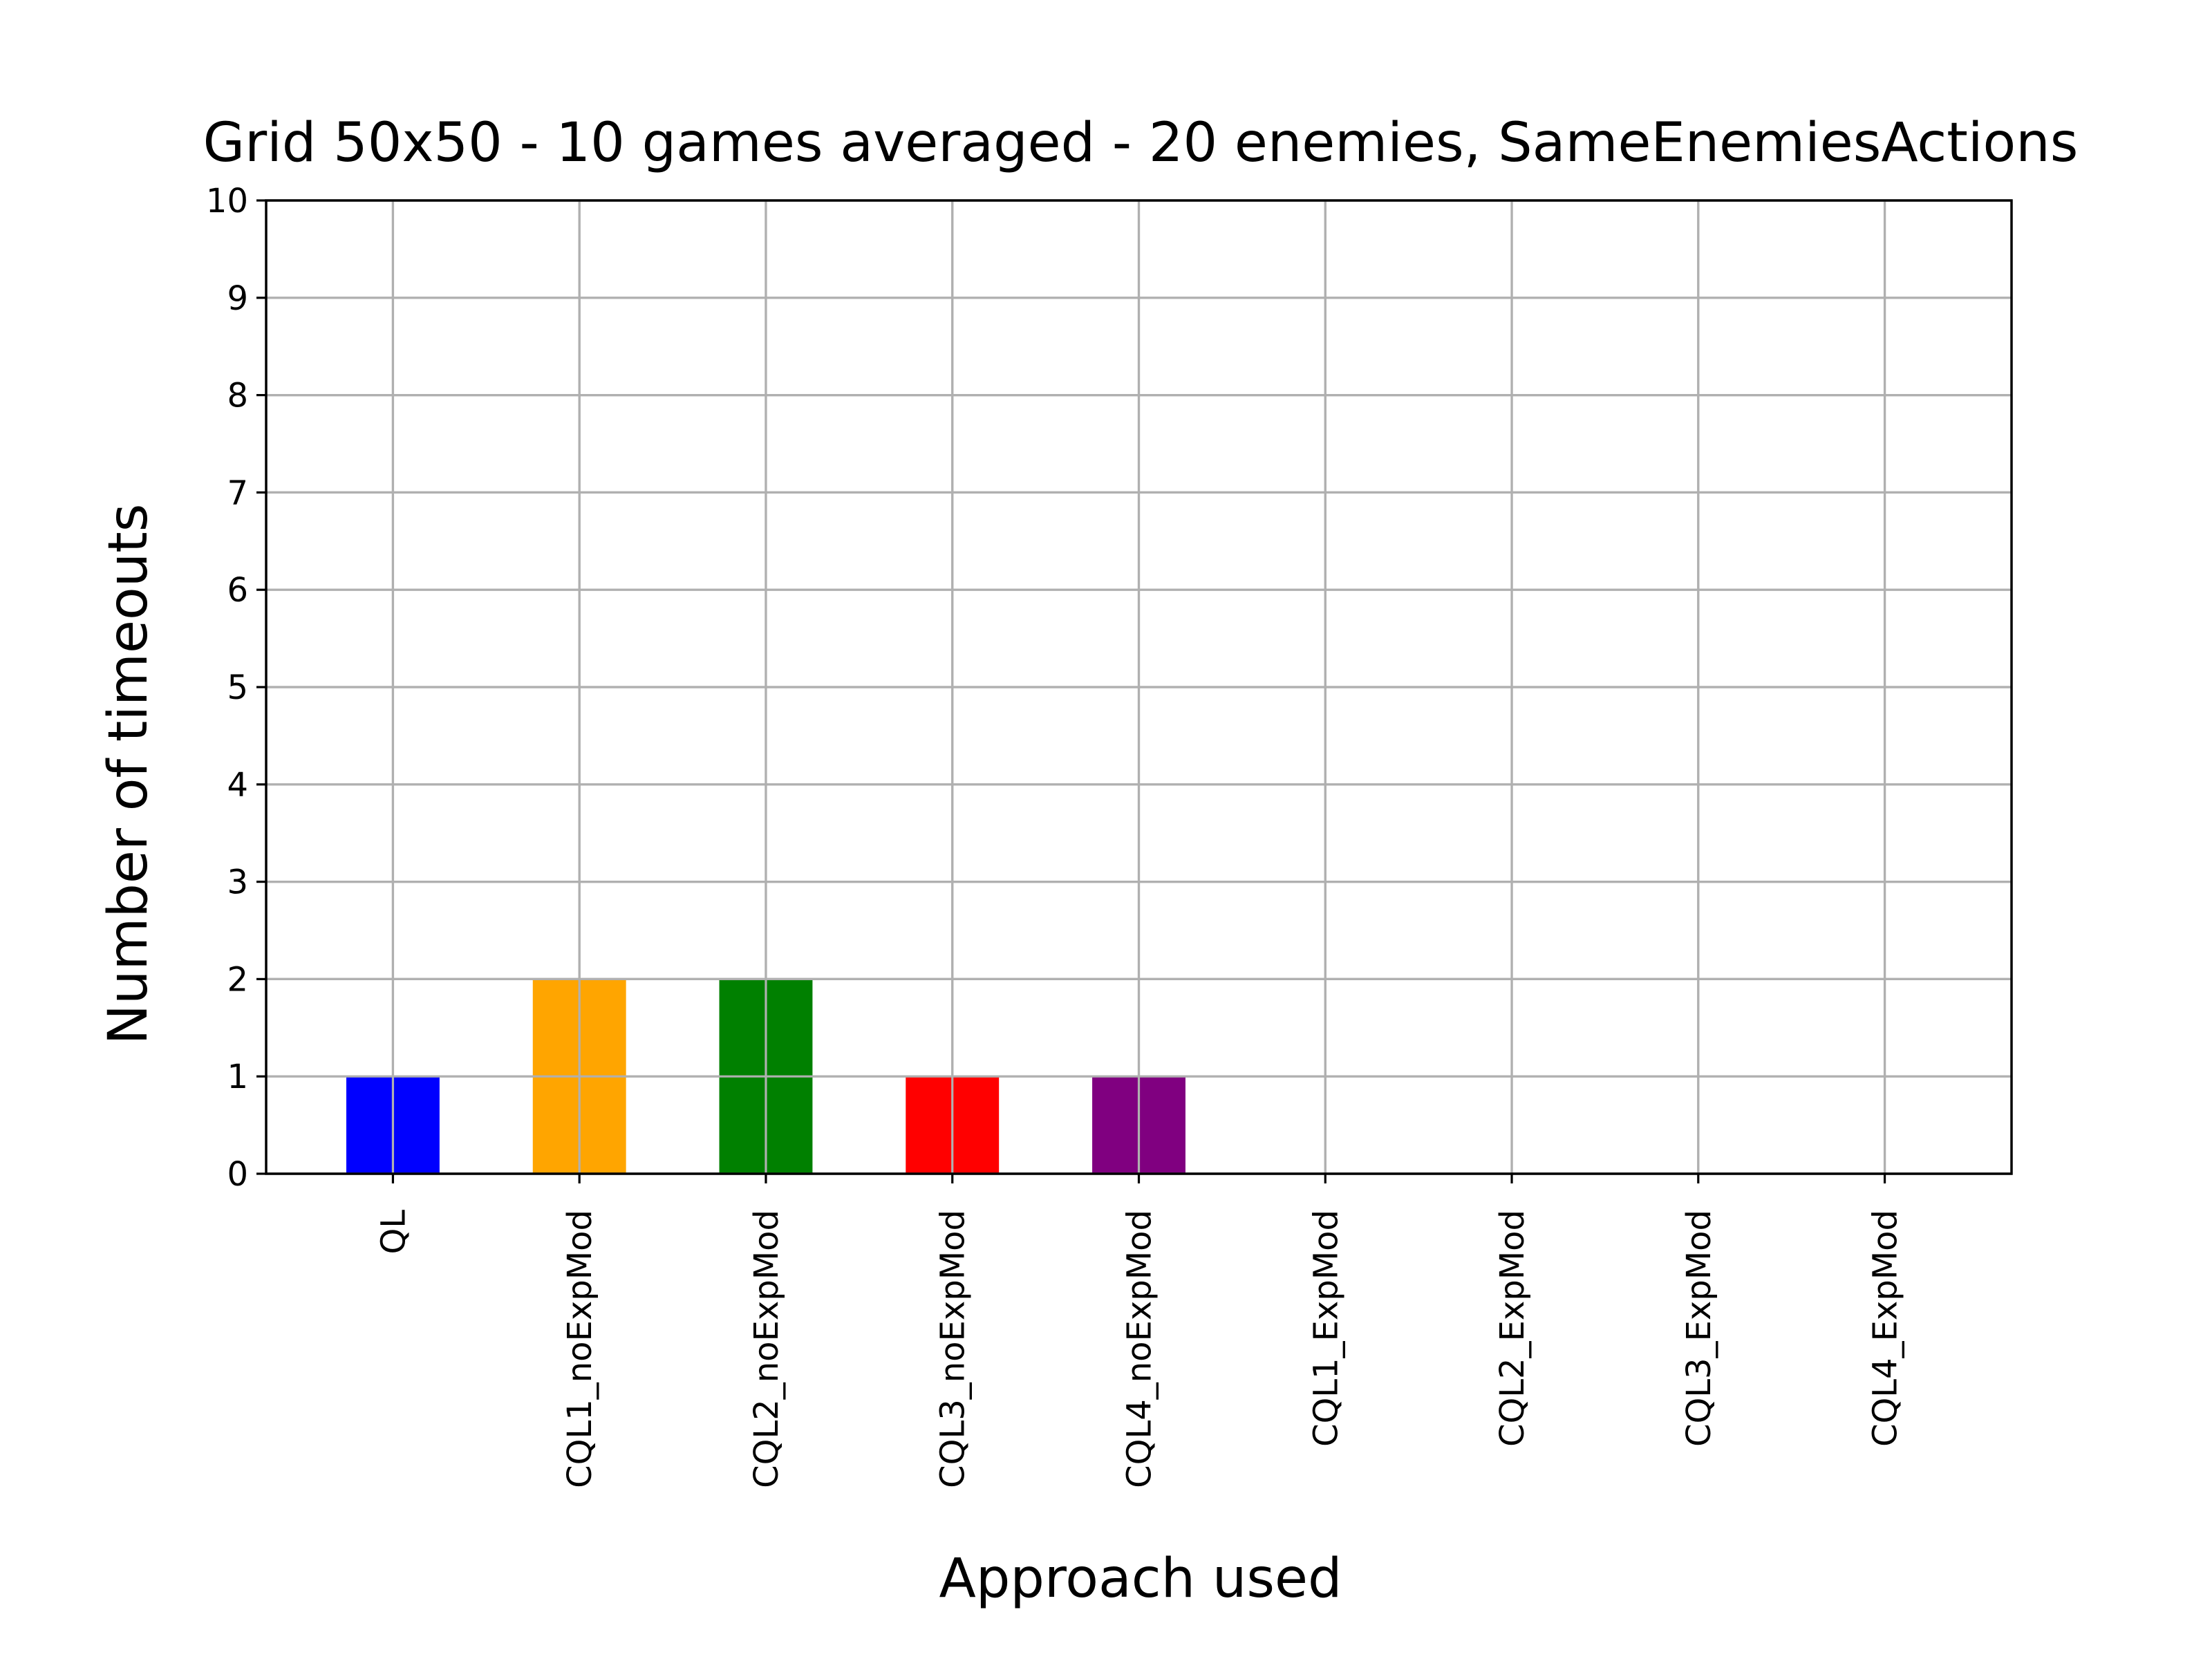  I want to click on x-tick-label: CQL3_ExpMod, so click(1699, 1328).